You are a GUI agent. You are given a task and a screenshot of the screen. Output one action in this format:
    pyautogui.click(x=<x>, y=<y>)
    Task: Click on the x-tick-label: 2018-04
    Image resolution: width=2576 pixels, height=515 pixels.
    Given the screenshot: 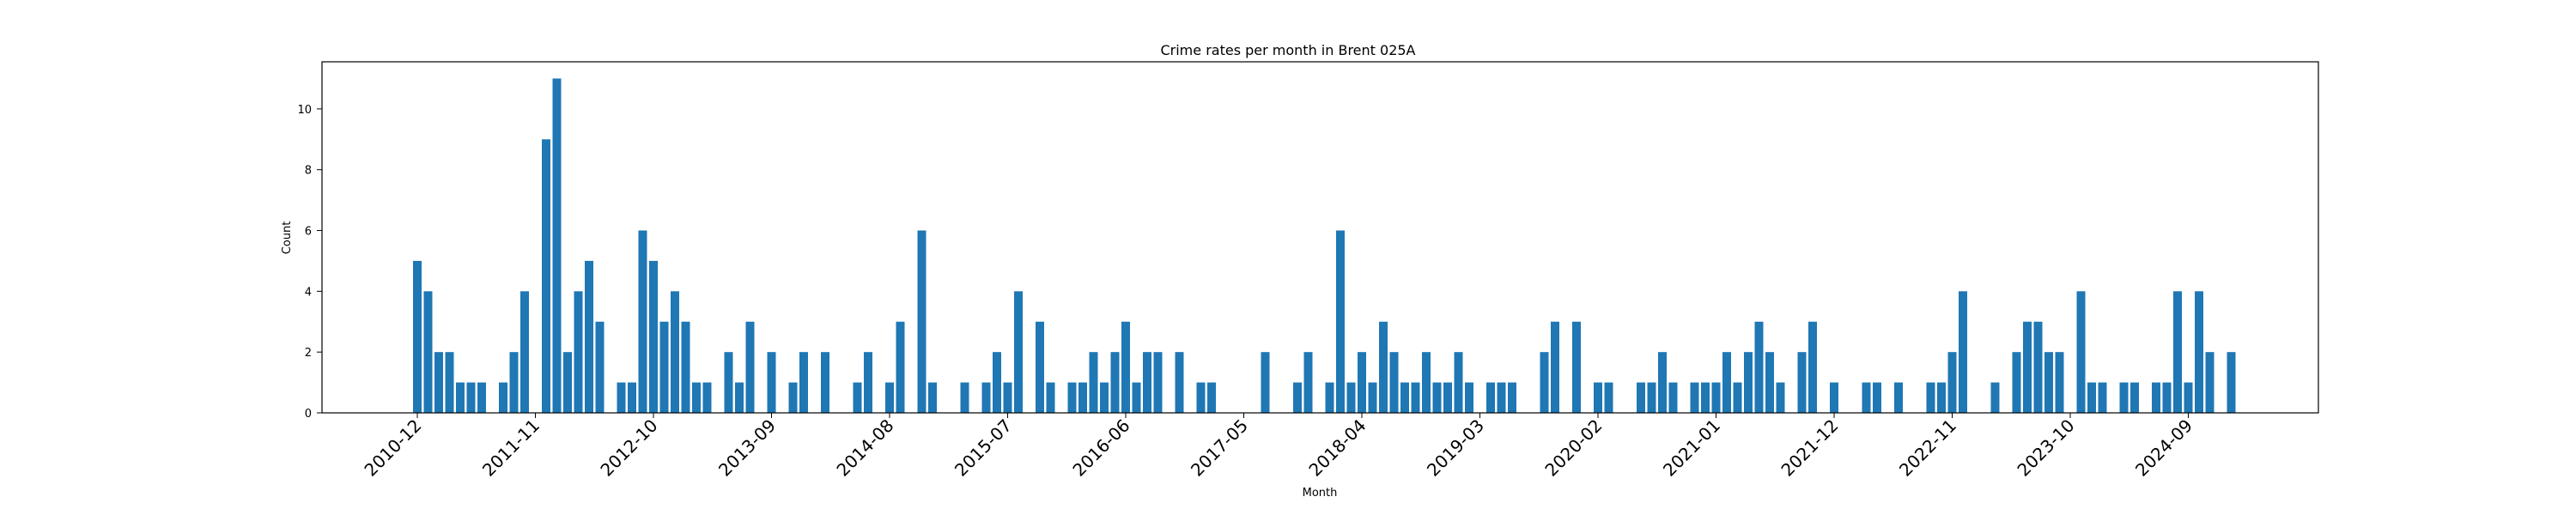 What is the action you would take?
    pyautogui.click(x=1337, y=448)
    